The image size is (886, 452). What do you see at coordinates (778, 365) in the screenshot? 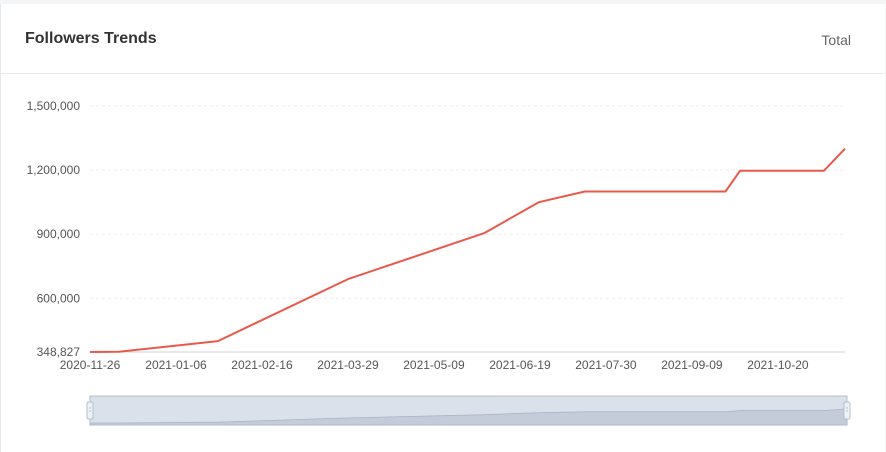
I see `x-tick-label: 2021-10-20` at bounding box center [778, 365].